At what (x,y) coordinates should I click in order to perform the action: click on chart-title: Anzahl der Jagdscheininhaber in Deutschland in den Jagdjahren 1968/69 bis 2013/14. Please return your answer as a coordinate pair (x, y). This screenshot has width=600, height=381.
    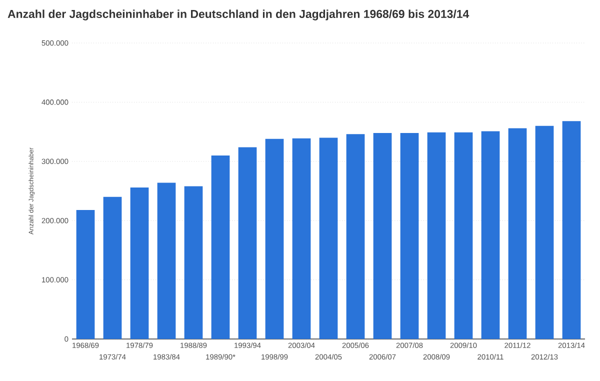
    Looking at the image, I should click on (239, 15).